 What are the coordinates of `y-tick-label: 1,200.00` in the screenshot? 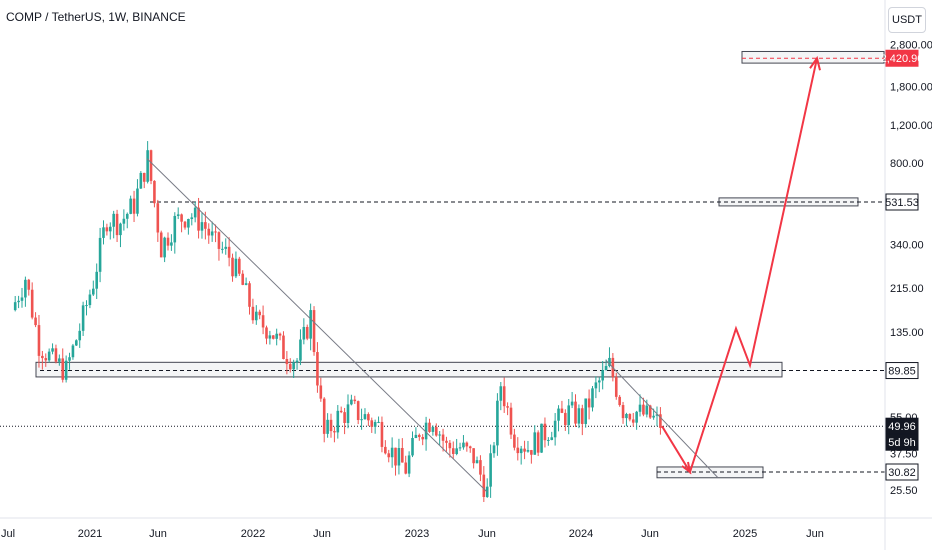 It's located at (911, 126).